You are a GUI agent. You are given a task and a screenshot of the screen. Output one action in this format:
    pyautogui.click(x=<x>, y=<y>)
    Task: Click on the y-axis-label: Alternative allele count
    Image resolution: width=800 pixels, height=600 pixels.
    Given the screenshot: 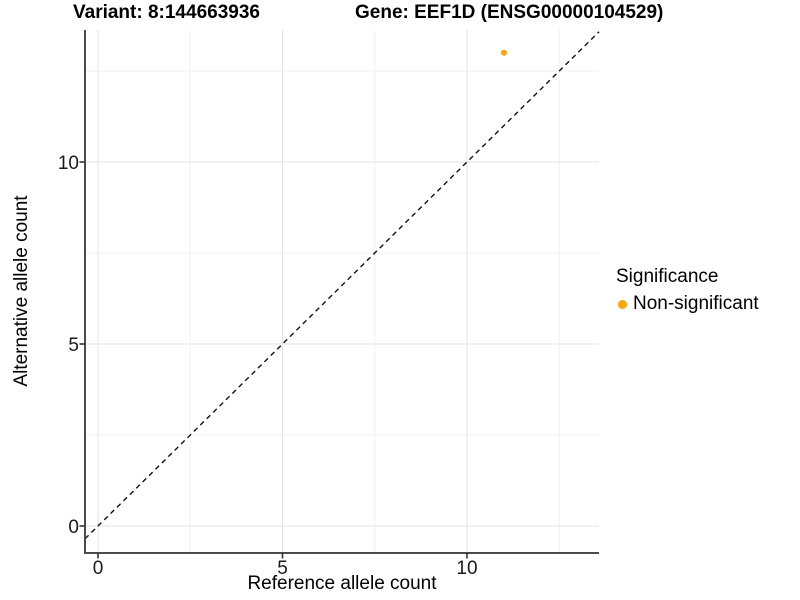 What is the action you would take?
    pyautogui.click(x=21, y=291)
    